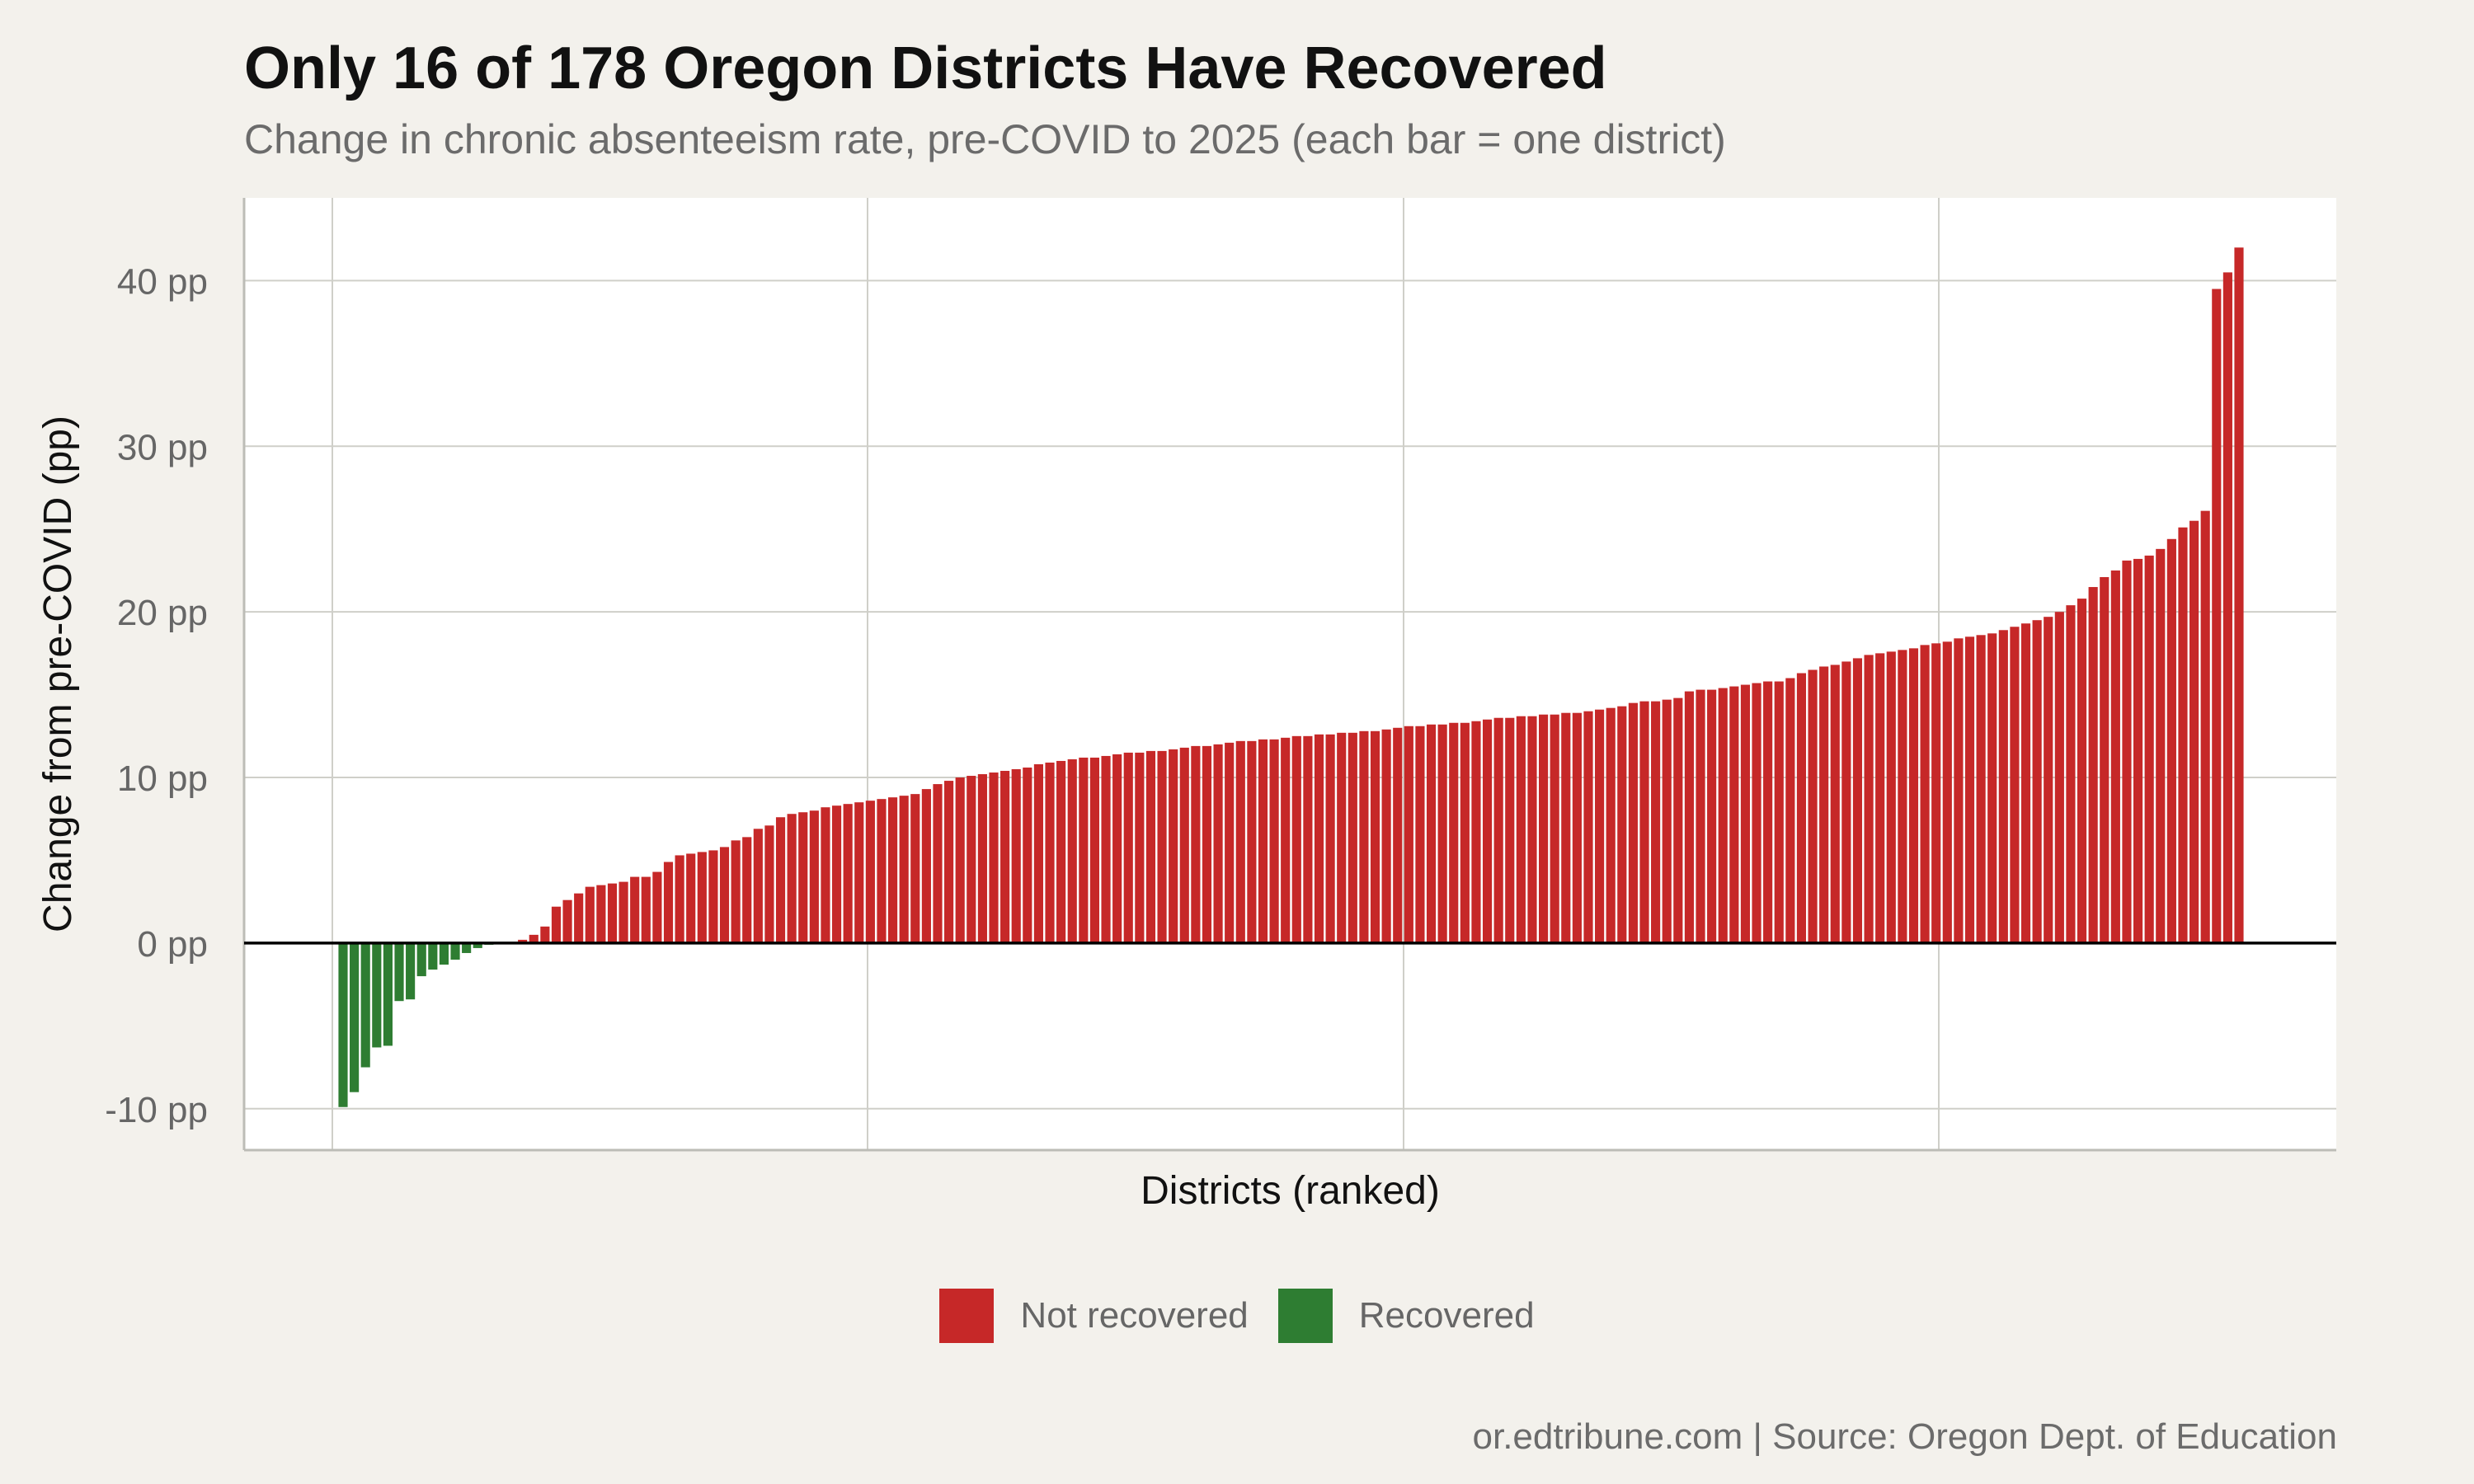 The width and height of the screenshot is (2474, 1484). I want to click on legend-item-recovered: Recovered, so click(1406, 1316).